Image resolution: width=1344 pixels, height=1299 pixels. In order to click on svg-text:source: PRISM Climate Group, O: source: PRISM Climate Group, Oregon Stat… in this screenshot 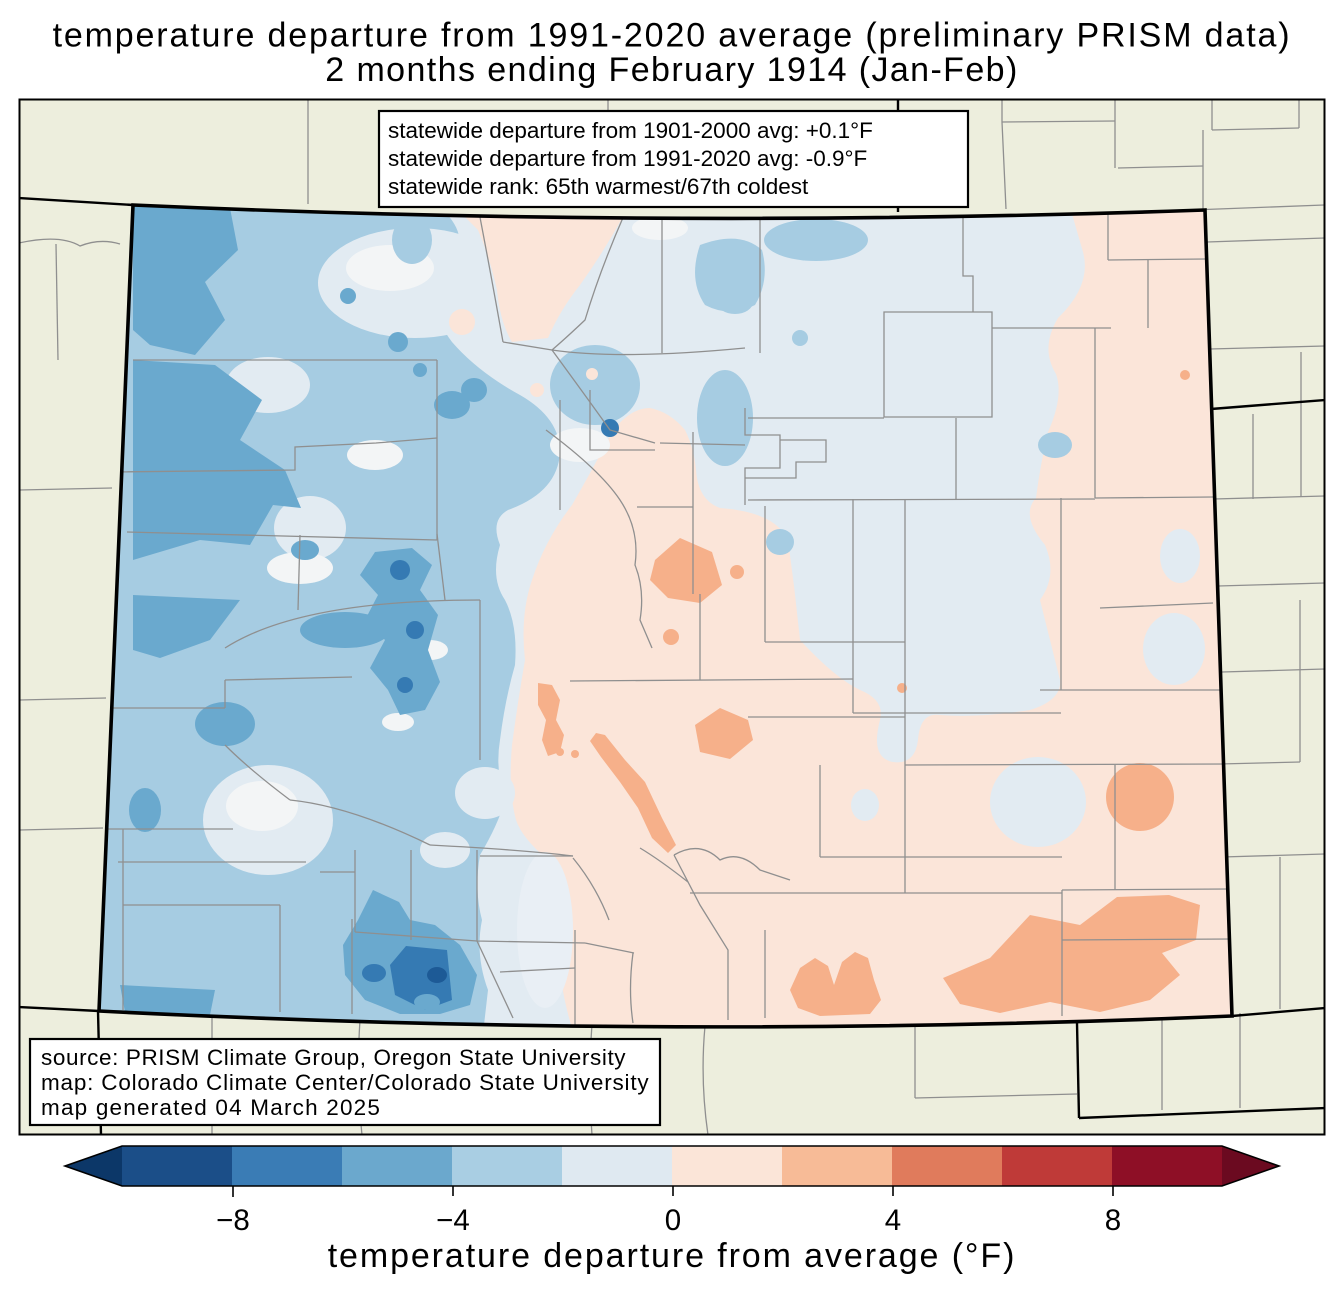, I will do `click(333, 1057)`.